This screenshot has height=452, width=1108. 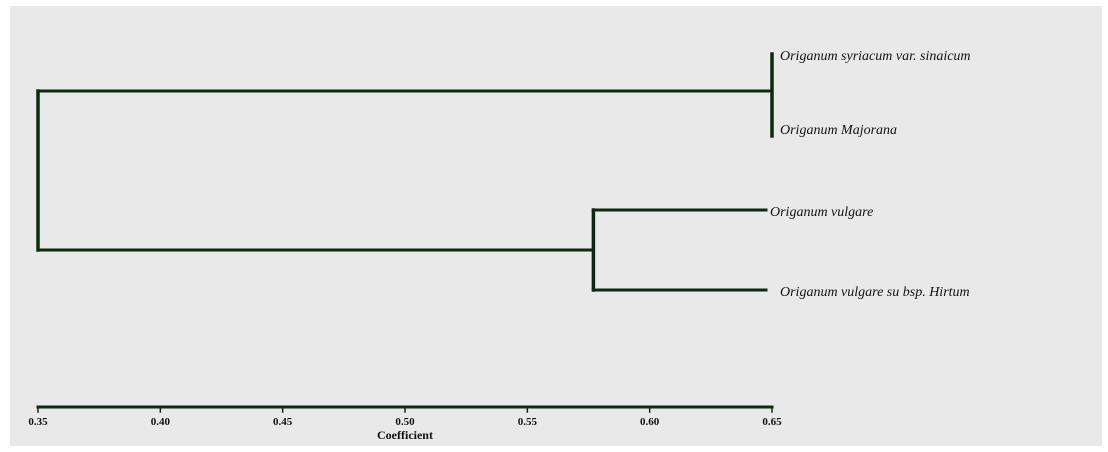 What do you see at coordinates (405, 422) in the screenshot?
I see `x-tick-label-4: 0.50` at bounding box center [405, 422].